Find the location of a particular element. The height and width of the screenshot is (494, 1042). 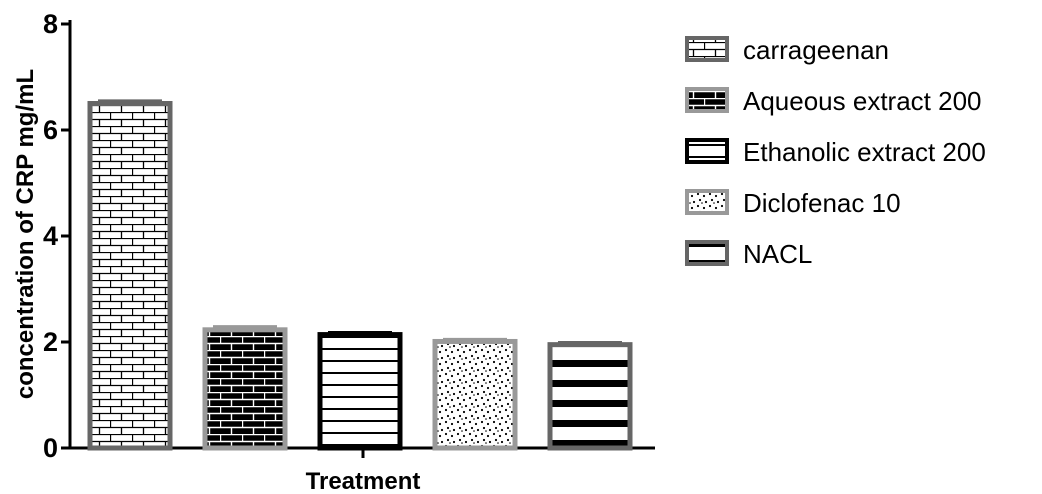

y-tick-label: 0 is located at coordinates (50, 448).